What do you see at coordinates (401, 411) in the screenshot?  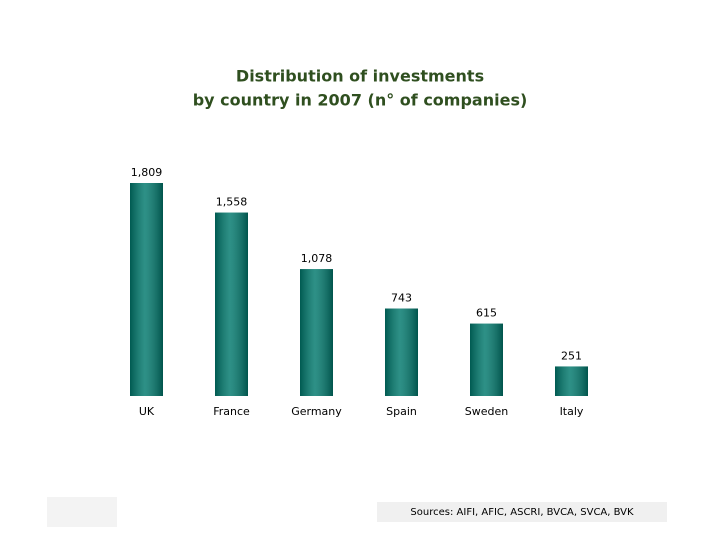 I see `x-tick-label: Spain` at bounding box center [401, 411].